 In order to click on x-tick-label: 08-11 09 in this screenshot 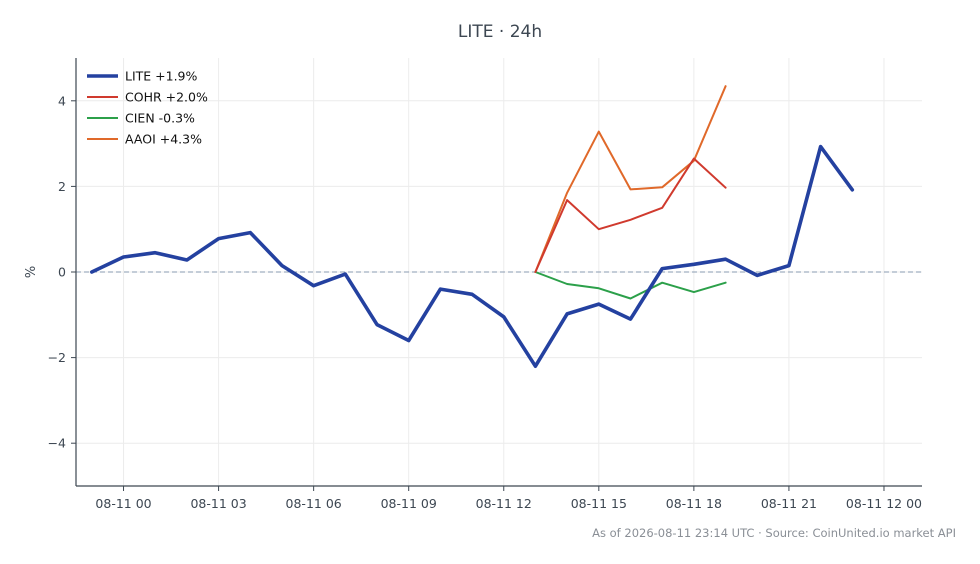, I will do `click(409, 503)`.